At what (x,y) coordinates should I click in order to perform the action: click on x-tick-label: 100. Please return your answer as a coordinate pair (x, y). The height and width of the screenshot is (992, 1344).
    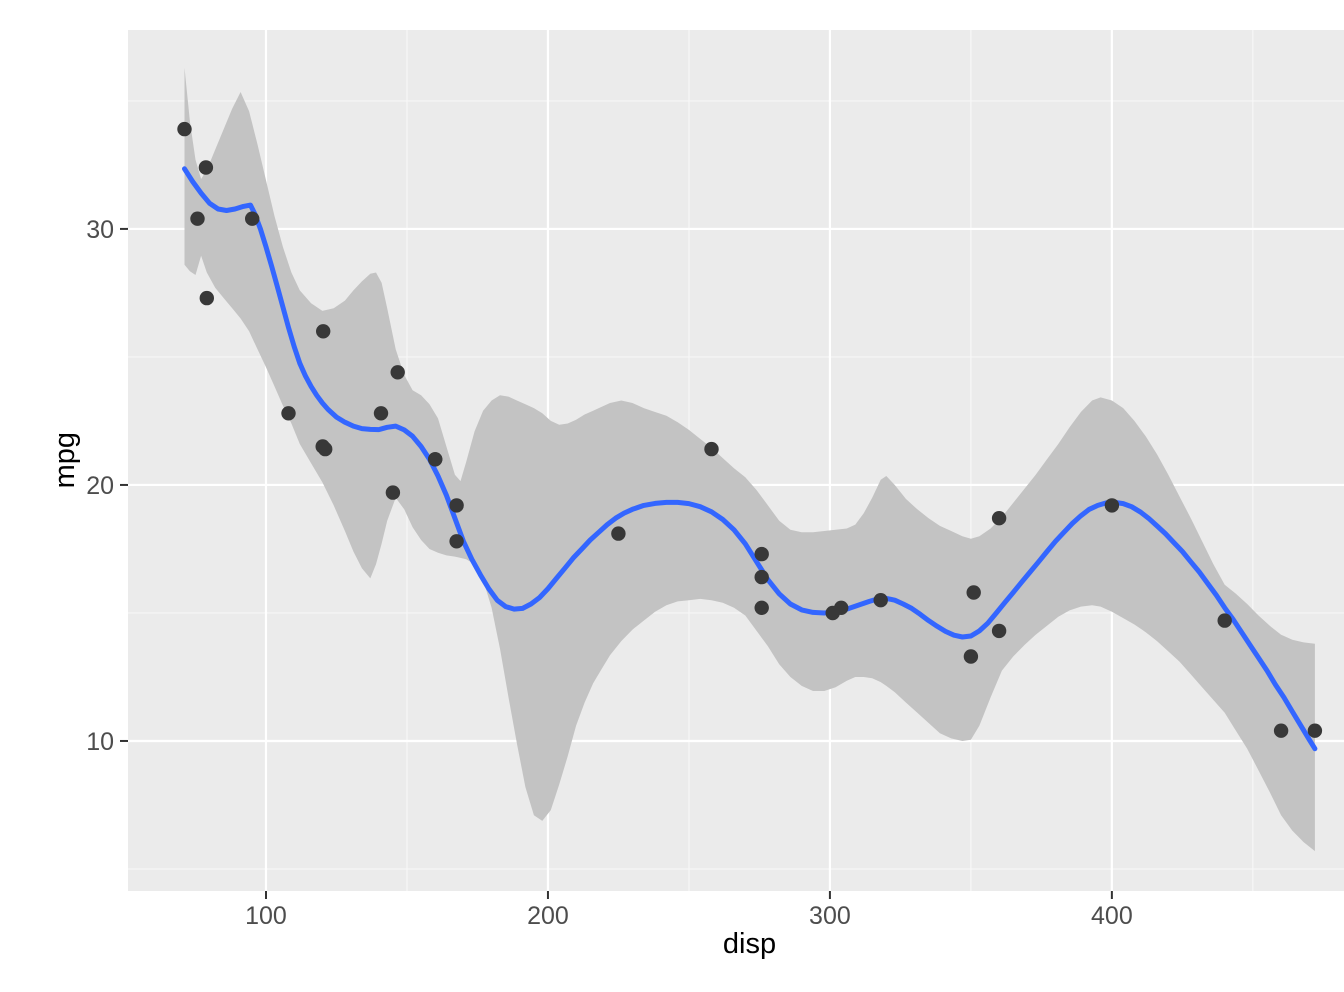
    Looking at the image, I should click on (266, 916).